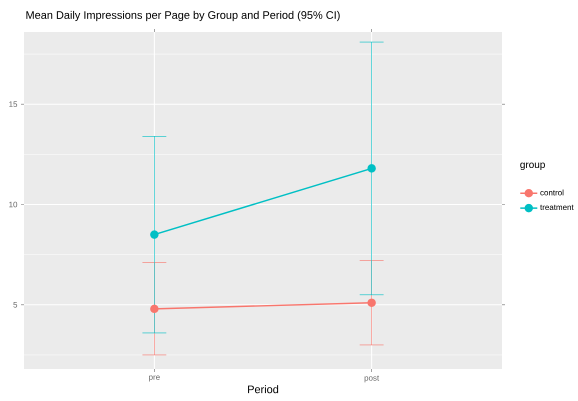 The height and width of the screenshot is (401, 578). I want to click on legend-title: group, so click(532, 166).